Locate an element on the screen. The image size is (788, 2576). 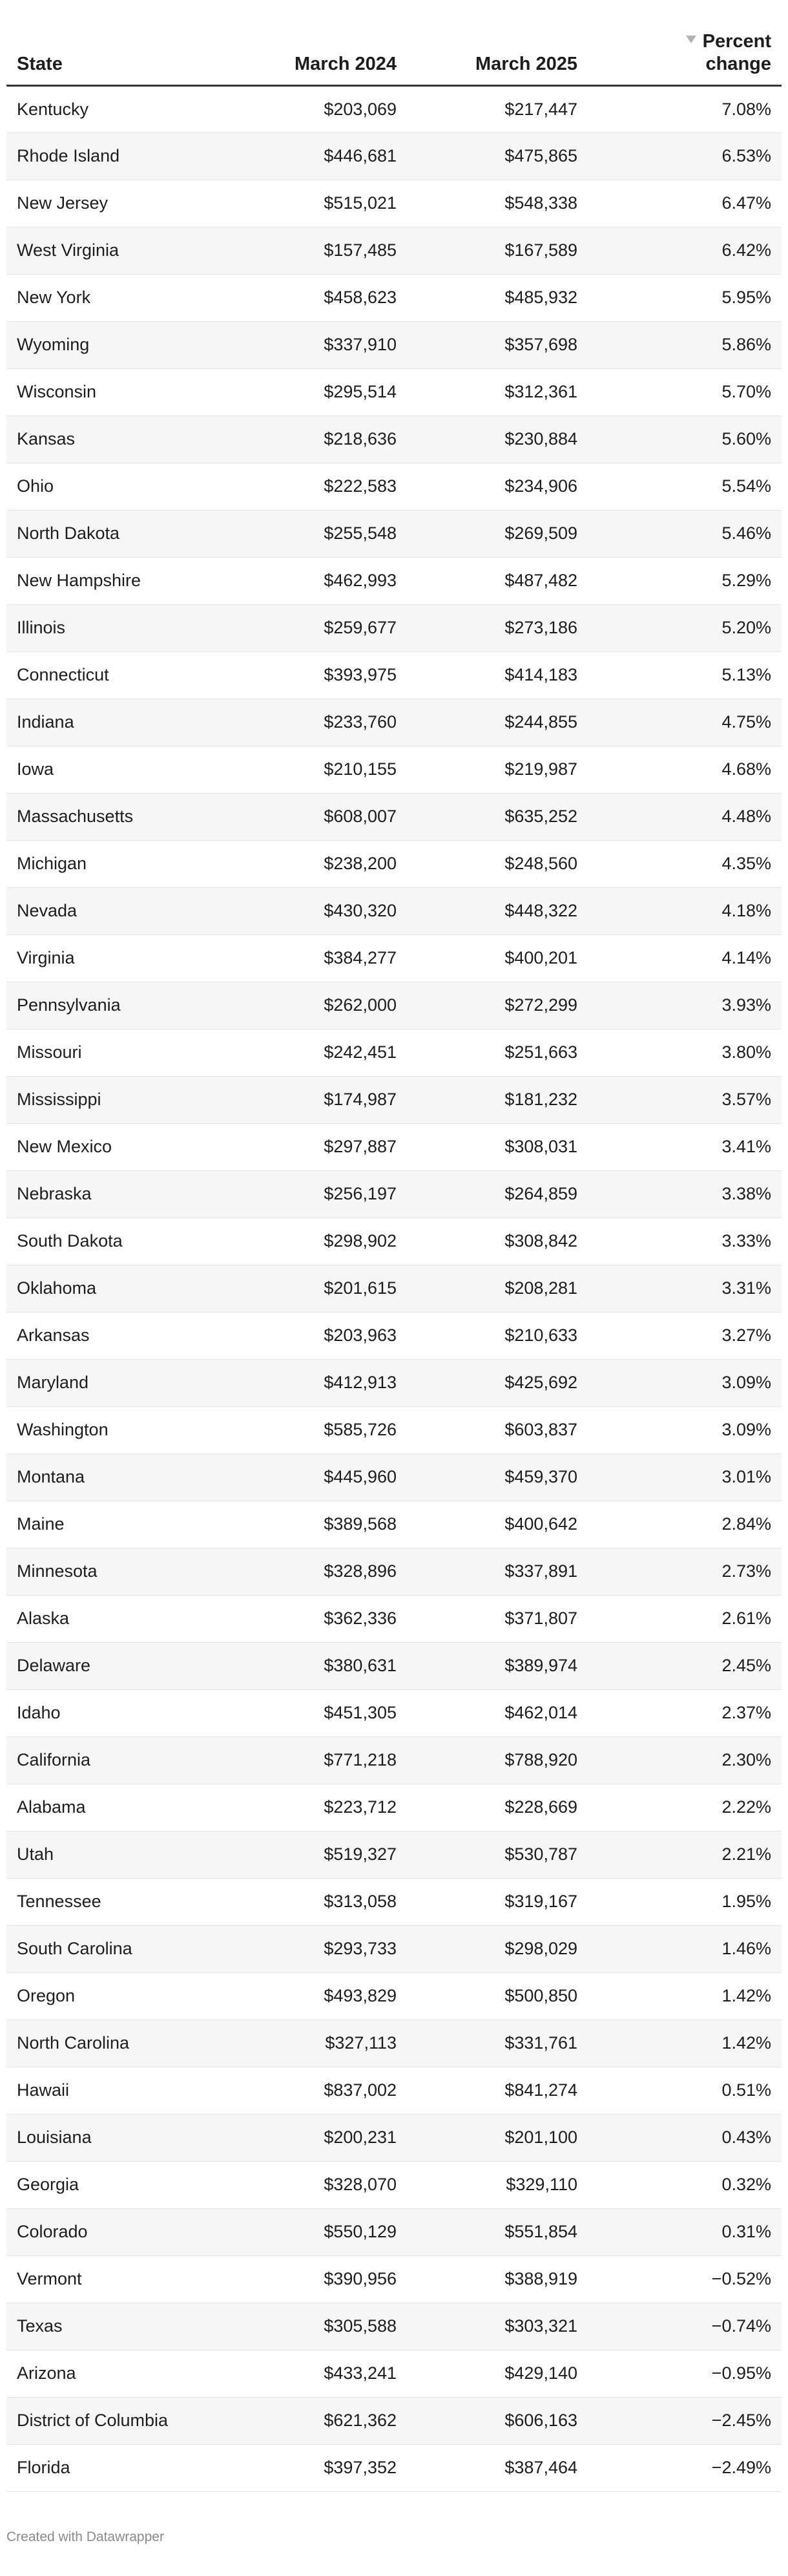
march-2025-cell: $788,920 is located at coordinates (497, 1760).